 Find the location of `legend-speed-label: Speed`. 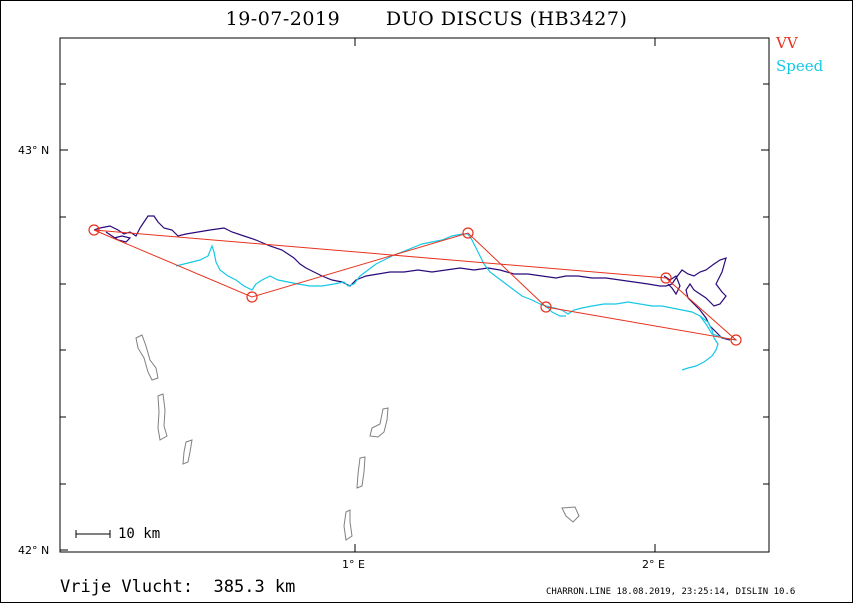

legend-speed-label: Speed is located at coordinates (800, 66).